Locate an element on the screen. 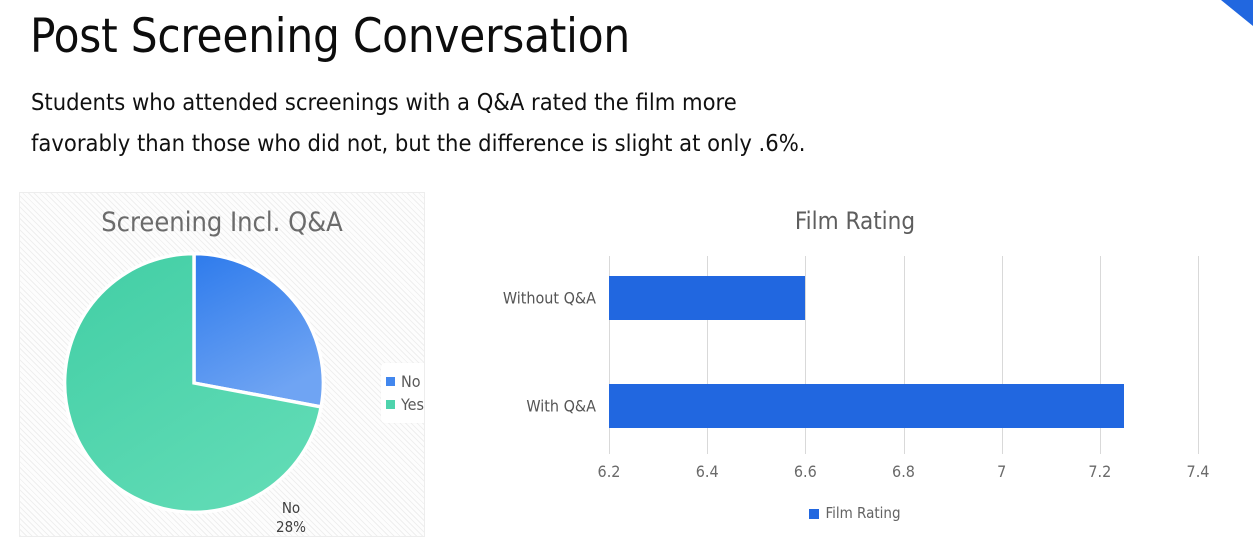  pie-chart-graphic is located at coordinates (193, 383).